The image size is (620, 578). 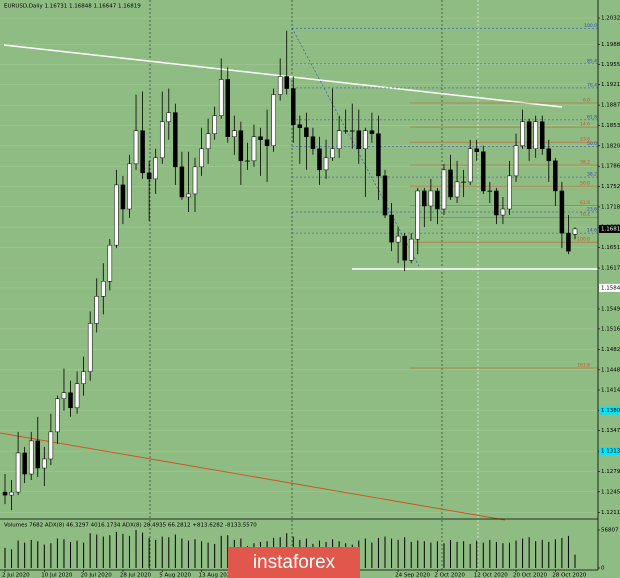 What do you see at coordinates (610, 187) in the screenshot?
I see `y-tick-label: 1.17525` at bounding box center [610, 187].